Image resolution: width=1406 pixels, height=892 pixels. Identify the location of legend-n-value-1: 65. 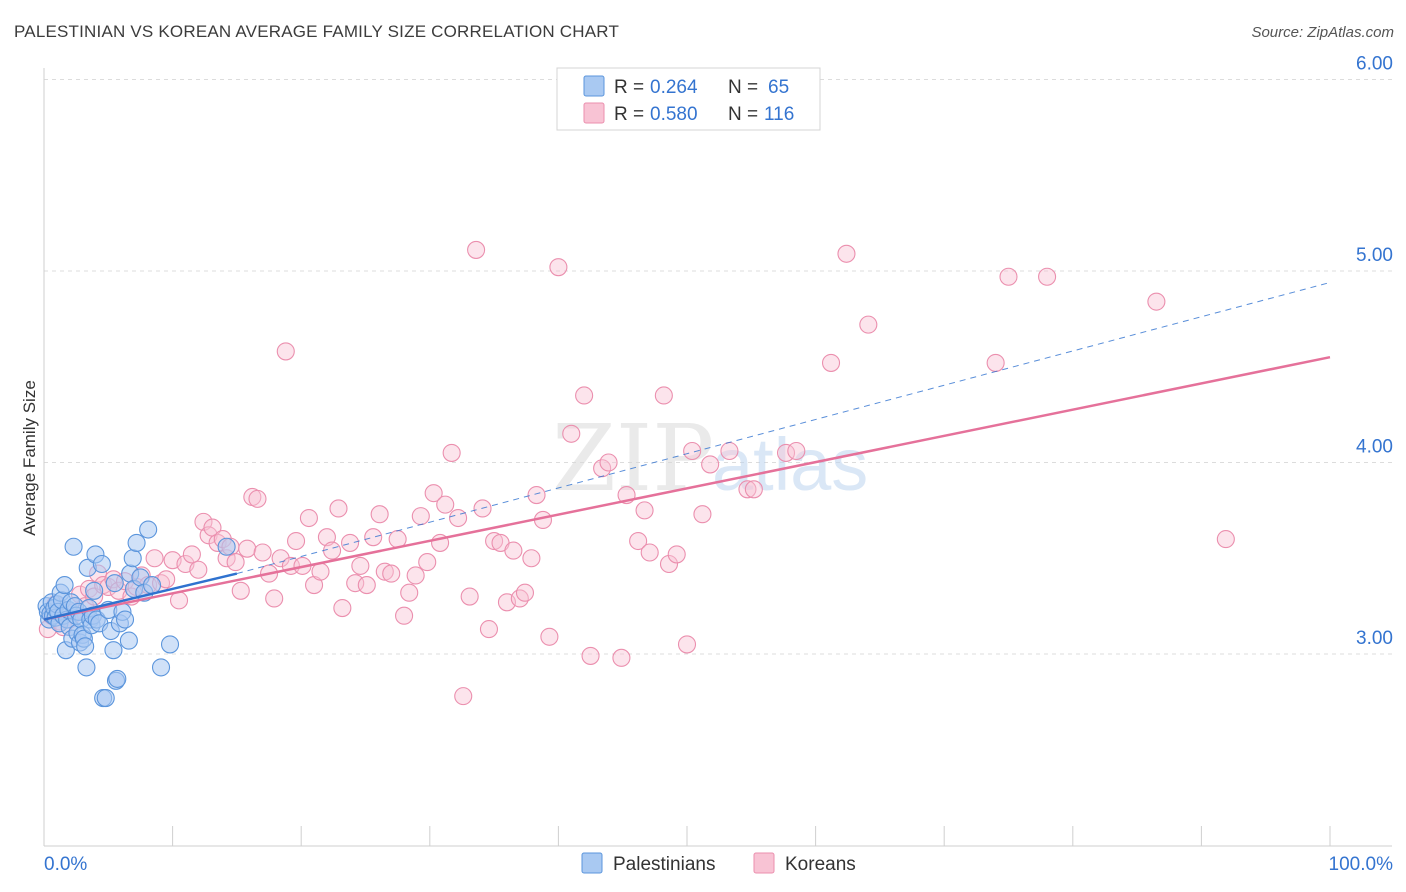
(778, 87).